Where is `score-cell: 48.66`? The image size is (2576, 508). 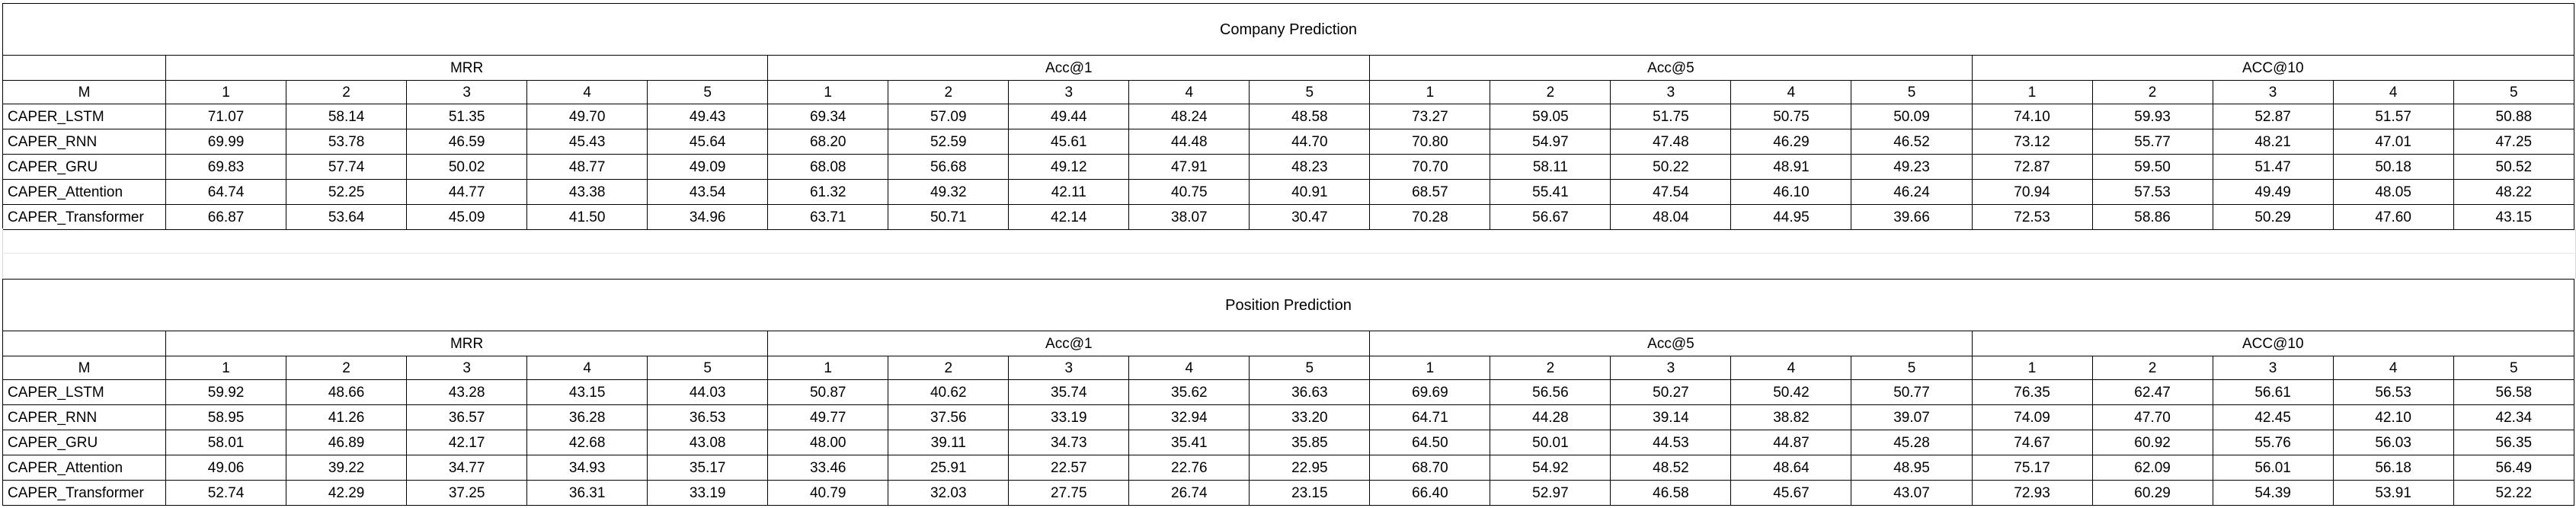 score-cell: 48.66 is located at coordinates (347, 392).